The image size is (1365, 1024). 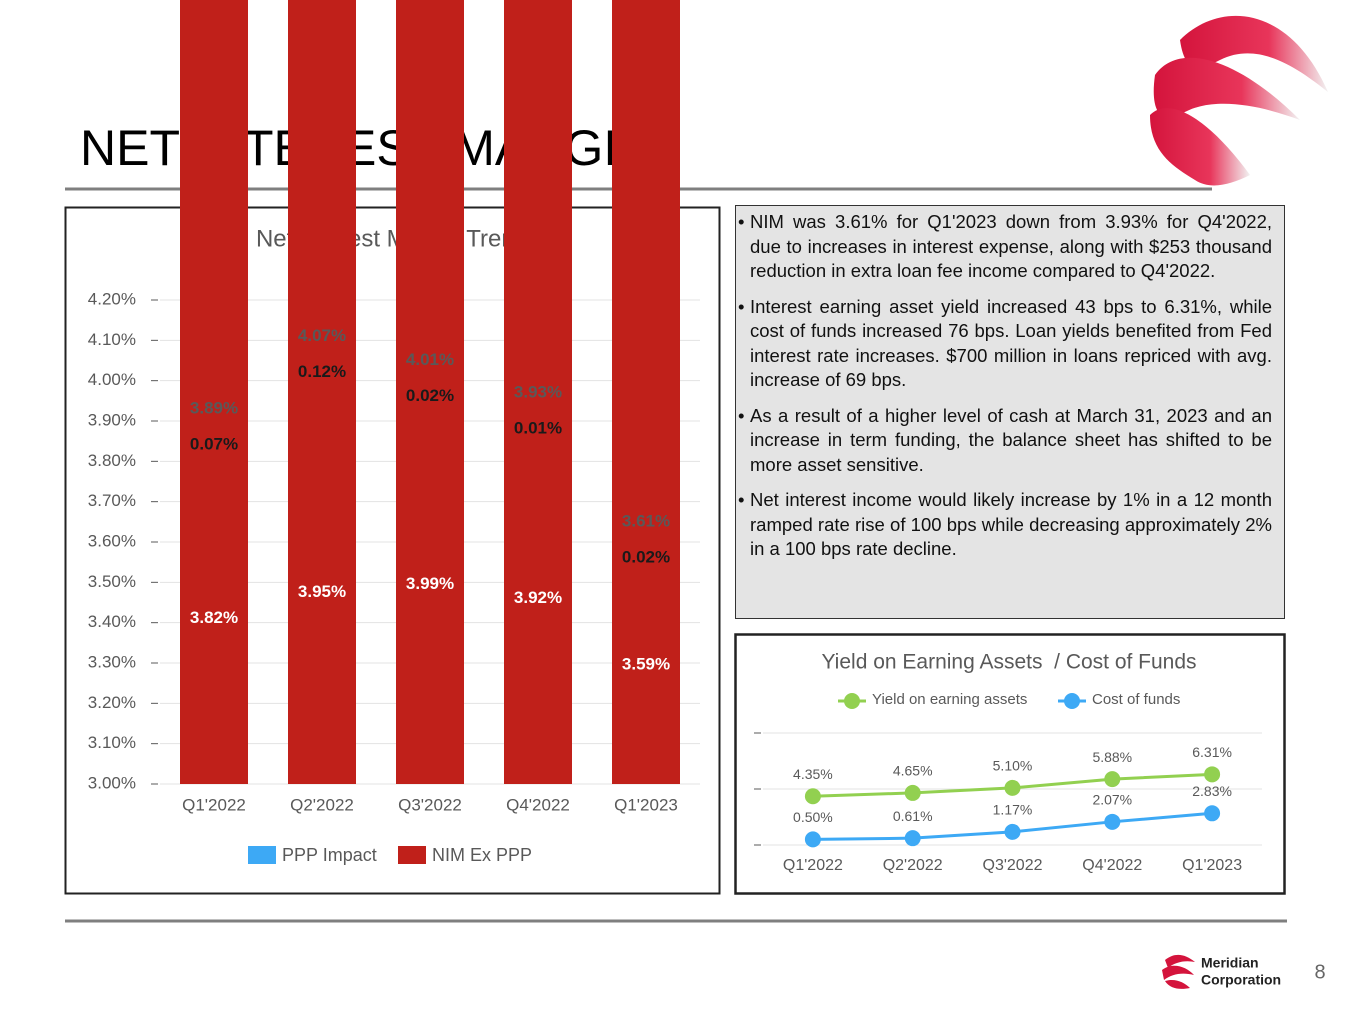 I want to click on data-label: 4.65%, so click(x=913, y=771).